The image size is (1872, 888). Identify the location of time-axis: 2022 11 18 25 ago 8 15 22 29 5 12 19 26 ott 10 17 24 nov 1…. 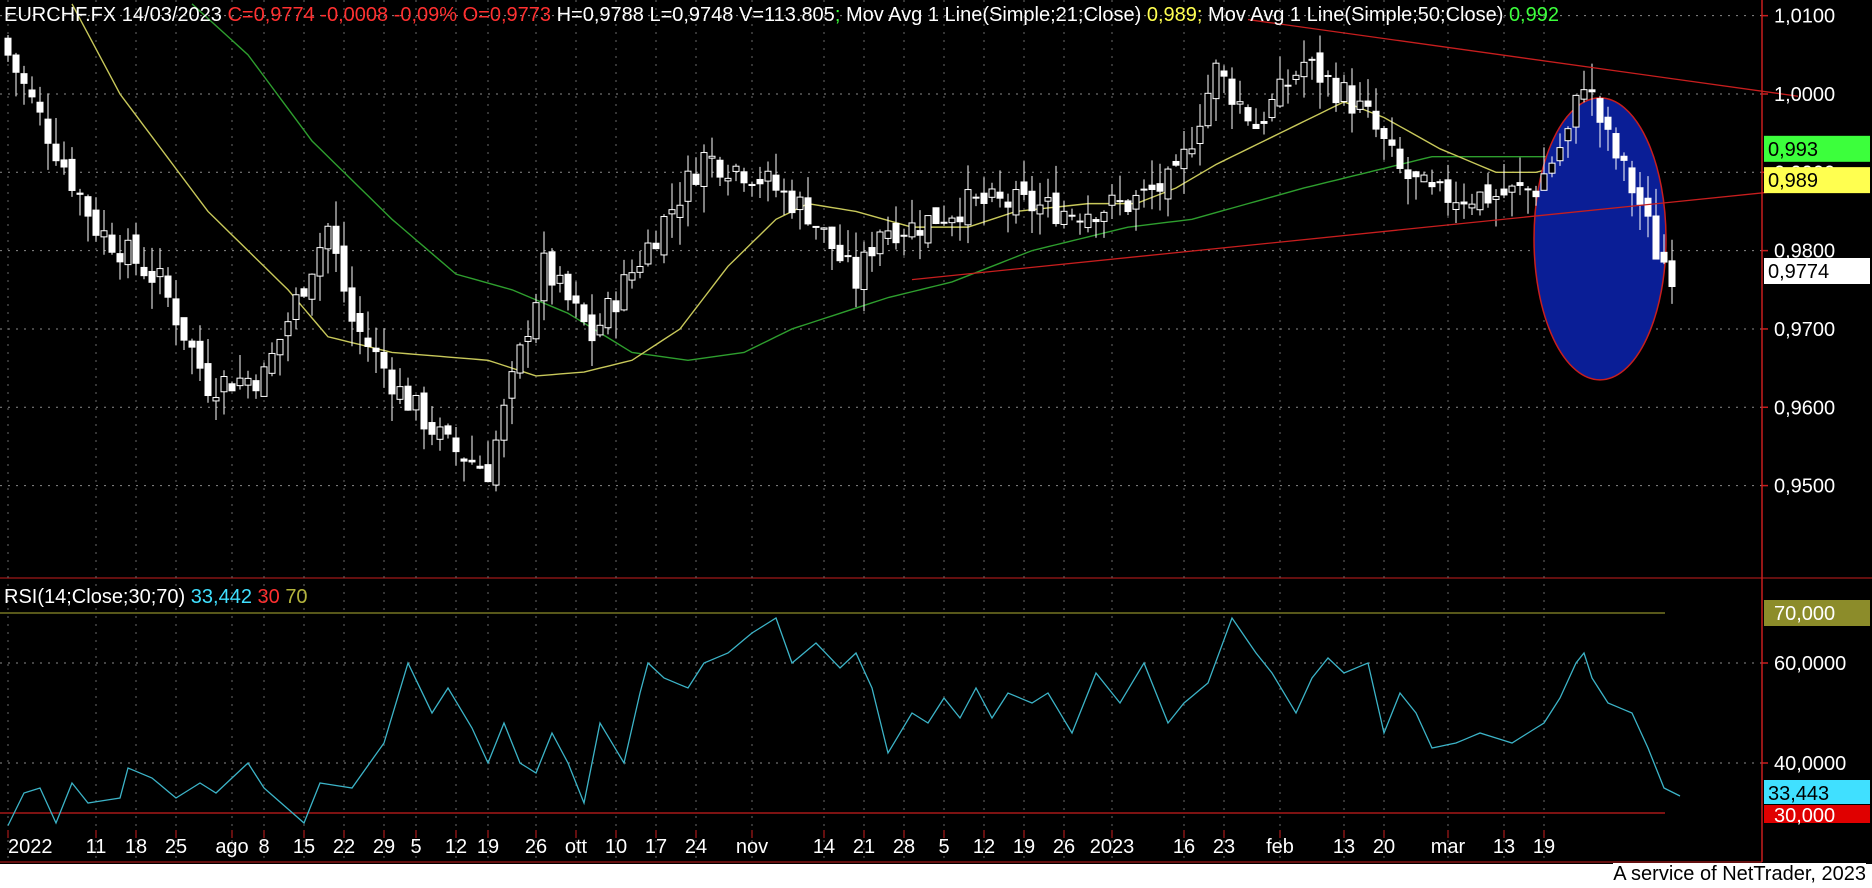
(781, 844).